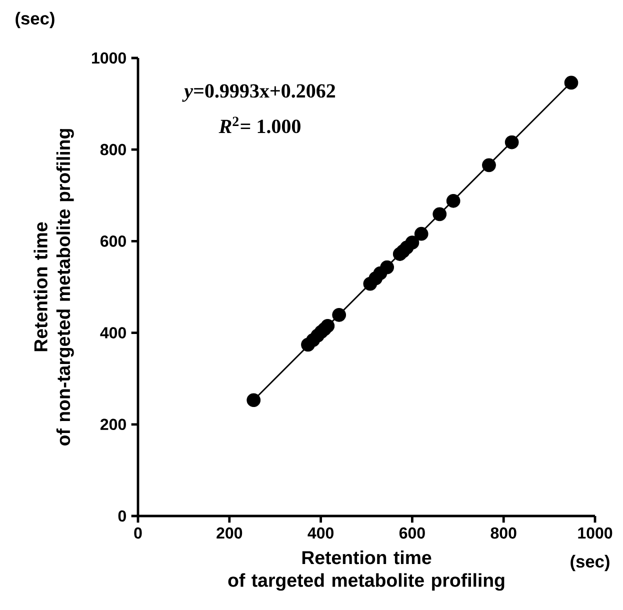 This screenshot has height=610, width=623. I want to click on x-axis-title: Retention time of targeted metabolite profiling, so click(366, 570).